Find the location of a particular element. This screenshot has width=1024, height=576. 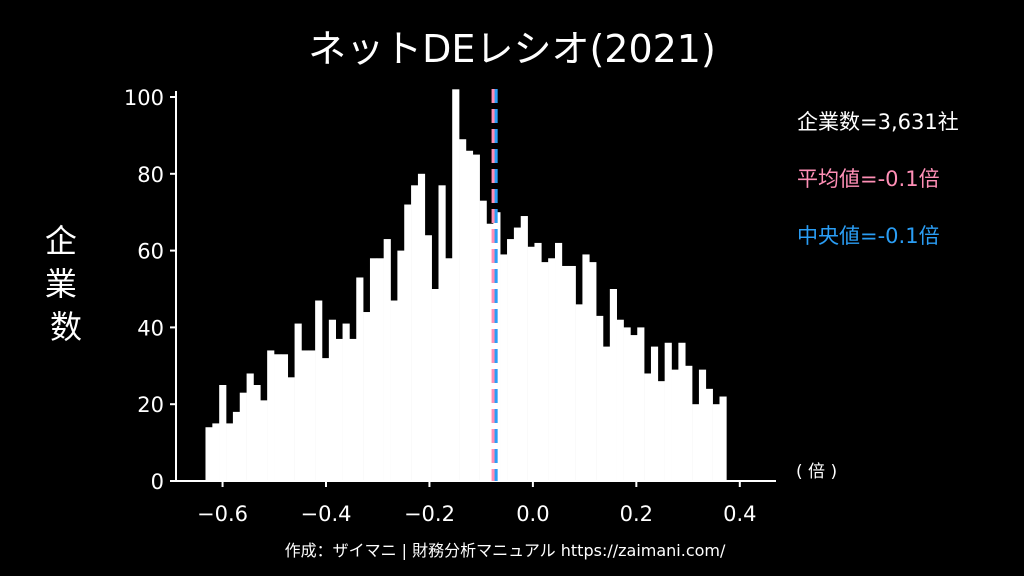

x-tick-label: −0.4 is located at coordinates (326, 514).